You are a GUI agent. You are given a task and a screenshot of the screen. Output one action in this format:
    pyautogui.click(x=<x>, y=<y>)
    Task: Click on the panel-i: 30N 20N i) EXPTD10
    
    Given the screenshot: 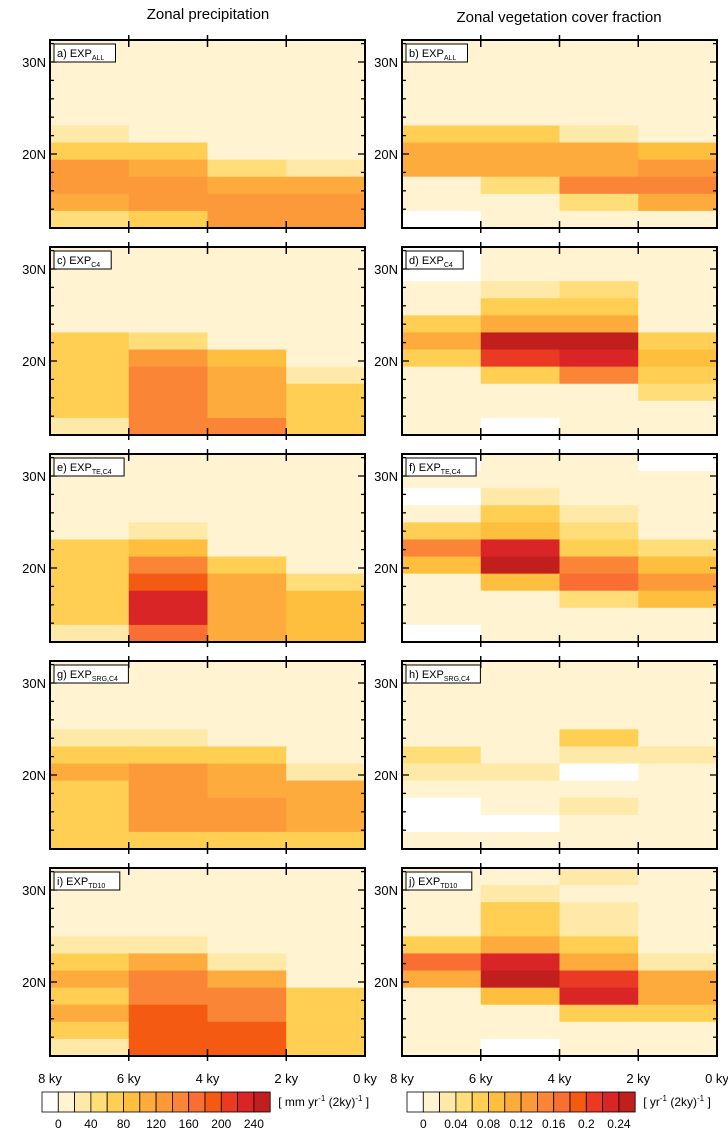 What is the action you would take?
    pyautogui.click(x=194, y=962)
    